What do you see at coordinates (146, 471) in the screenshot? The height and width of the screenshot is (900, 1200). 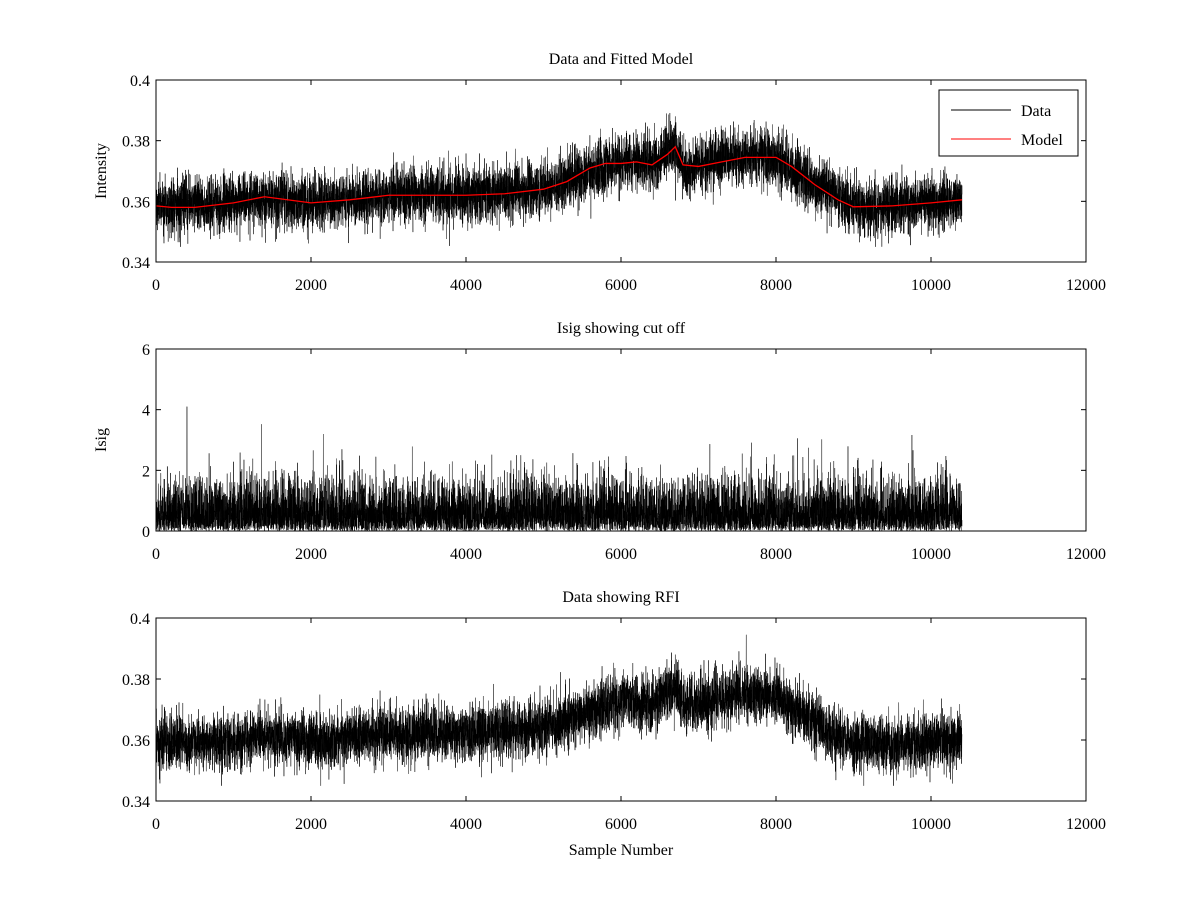 I see `y-tick-label: 2` at bounding box center [146, 471].